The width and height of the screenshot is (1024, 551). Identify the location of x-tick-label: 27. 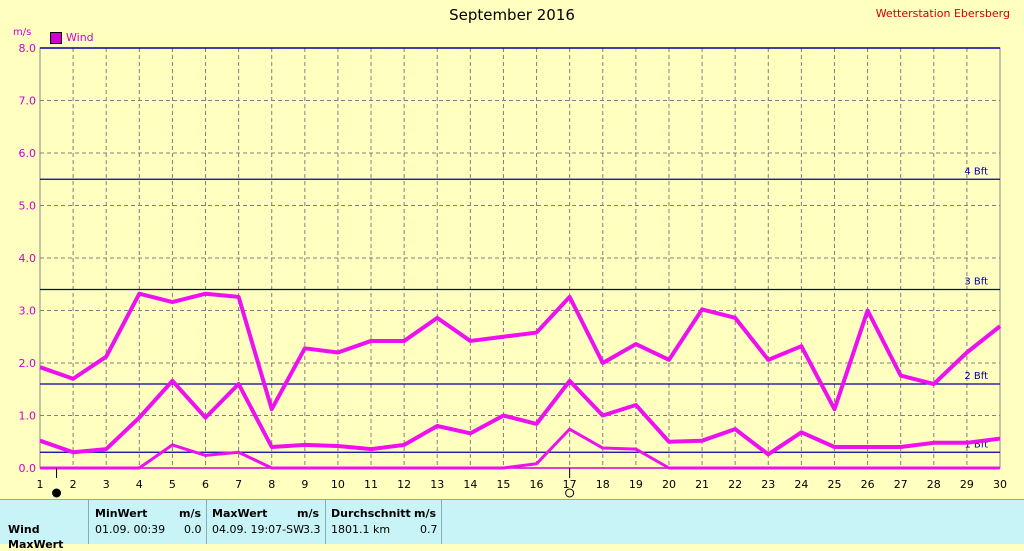
(901, 484).